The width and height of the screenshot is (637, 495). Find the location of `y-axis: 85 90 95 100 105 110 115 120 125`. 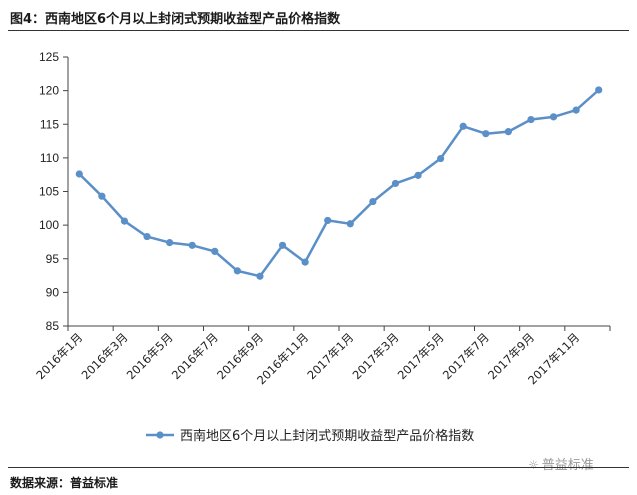

y-axis: 85 90 95 100 105 110 115 120 125 is located at coordinates (54, 191).